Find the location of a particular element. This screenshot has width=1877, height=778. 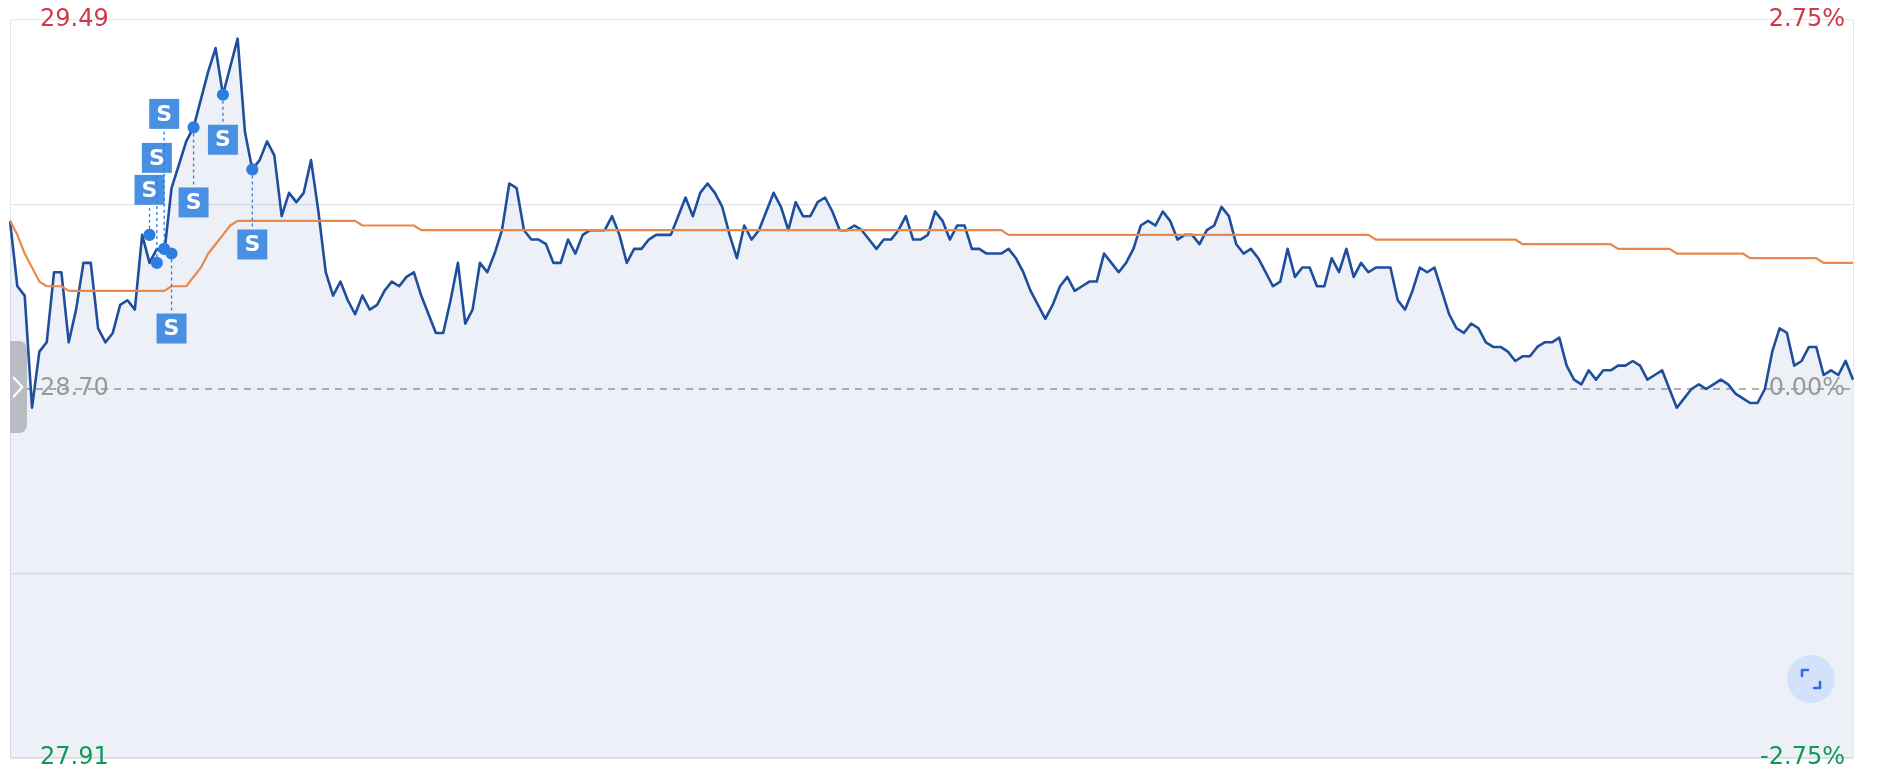

y-tick-label: 27.91 is located at coordinates (74, 756).